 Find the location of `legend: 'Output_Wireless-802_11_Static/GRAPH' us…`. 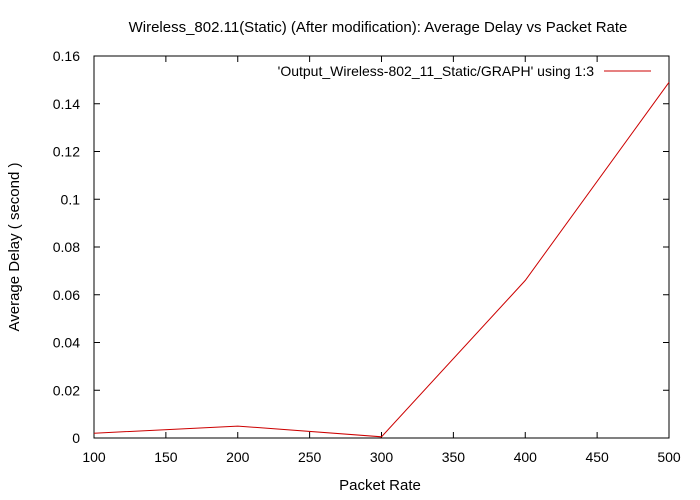

legend: 'Output_Wireless-802_11_Static/GRAPH' us… is located at coordinates (464, 71).